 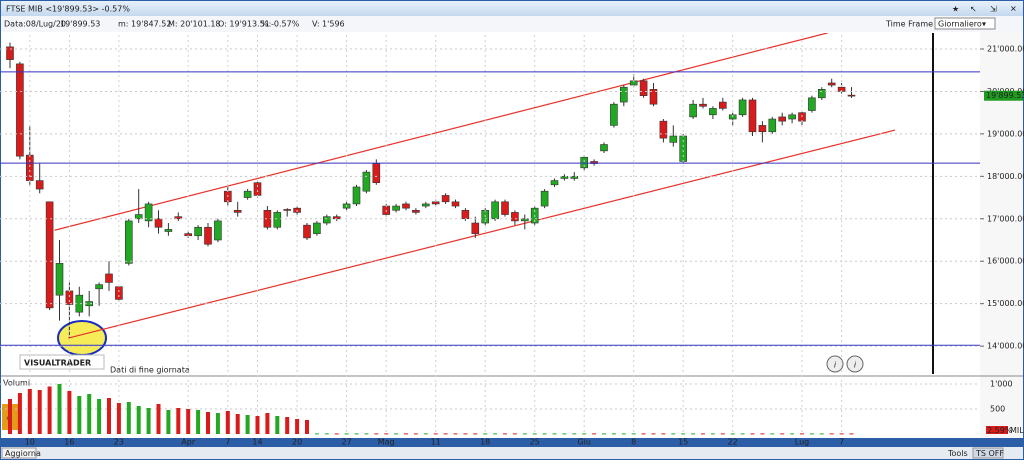 What do you see at coordinates (984, 24) in the screenshot?
I see `dropdown-arrow: ▾` at bounding box center [984, 24].